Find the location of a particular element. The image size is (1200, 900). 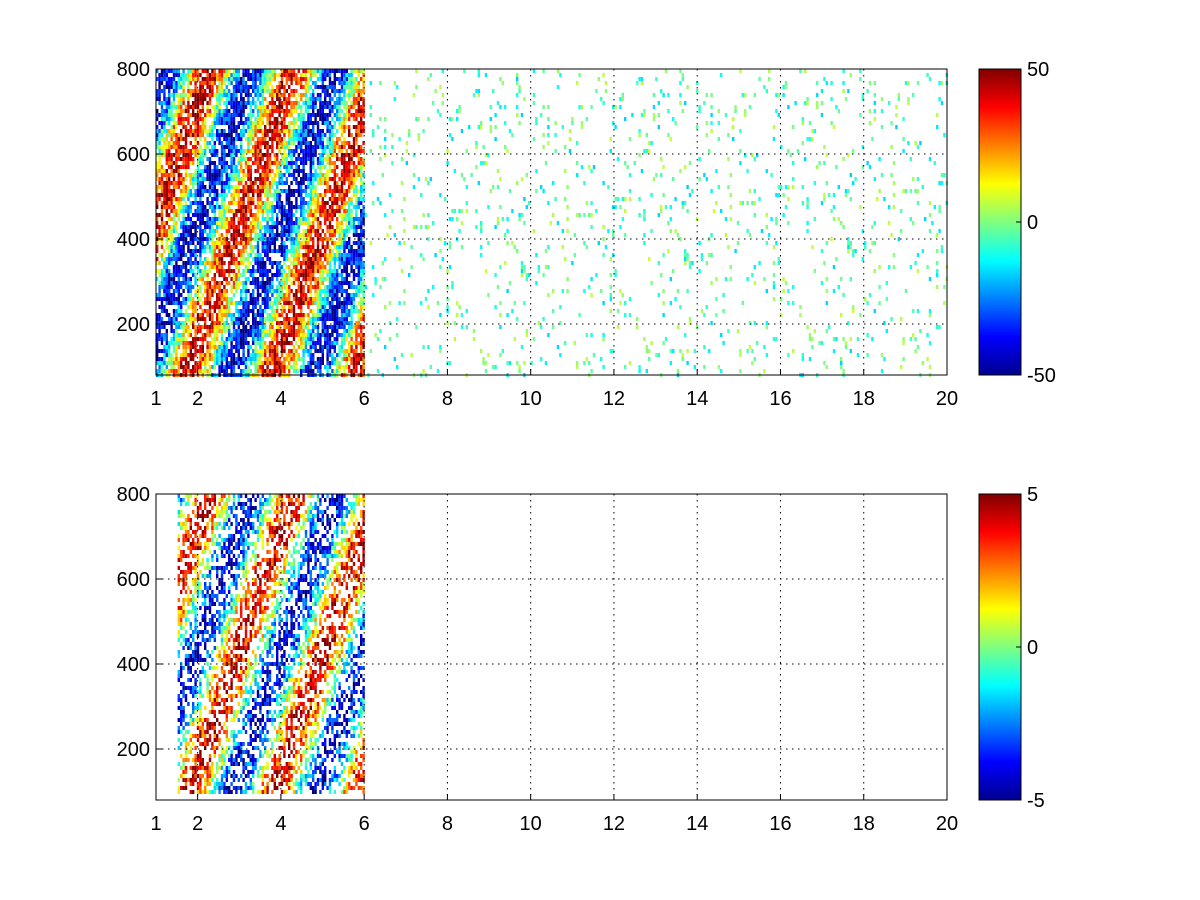

top-heatmap-cell-1904 is located at coordinates (234, 139).